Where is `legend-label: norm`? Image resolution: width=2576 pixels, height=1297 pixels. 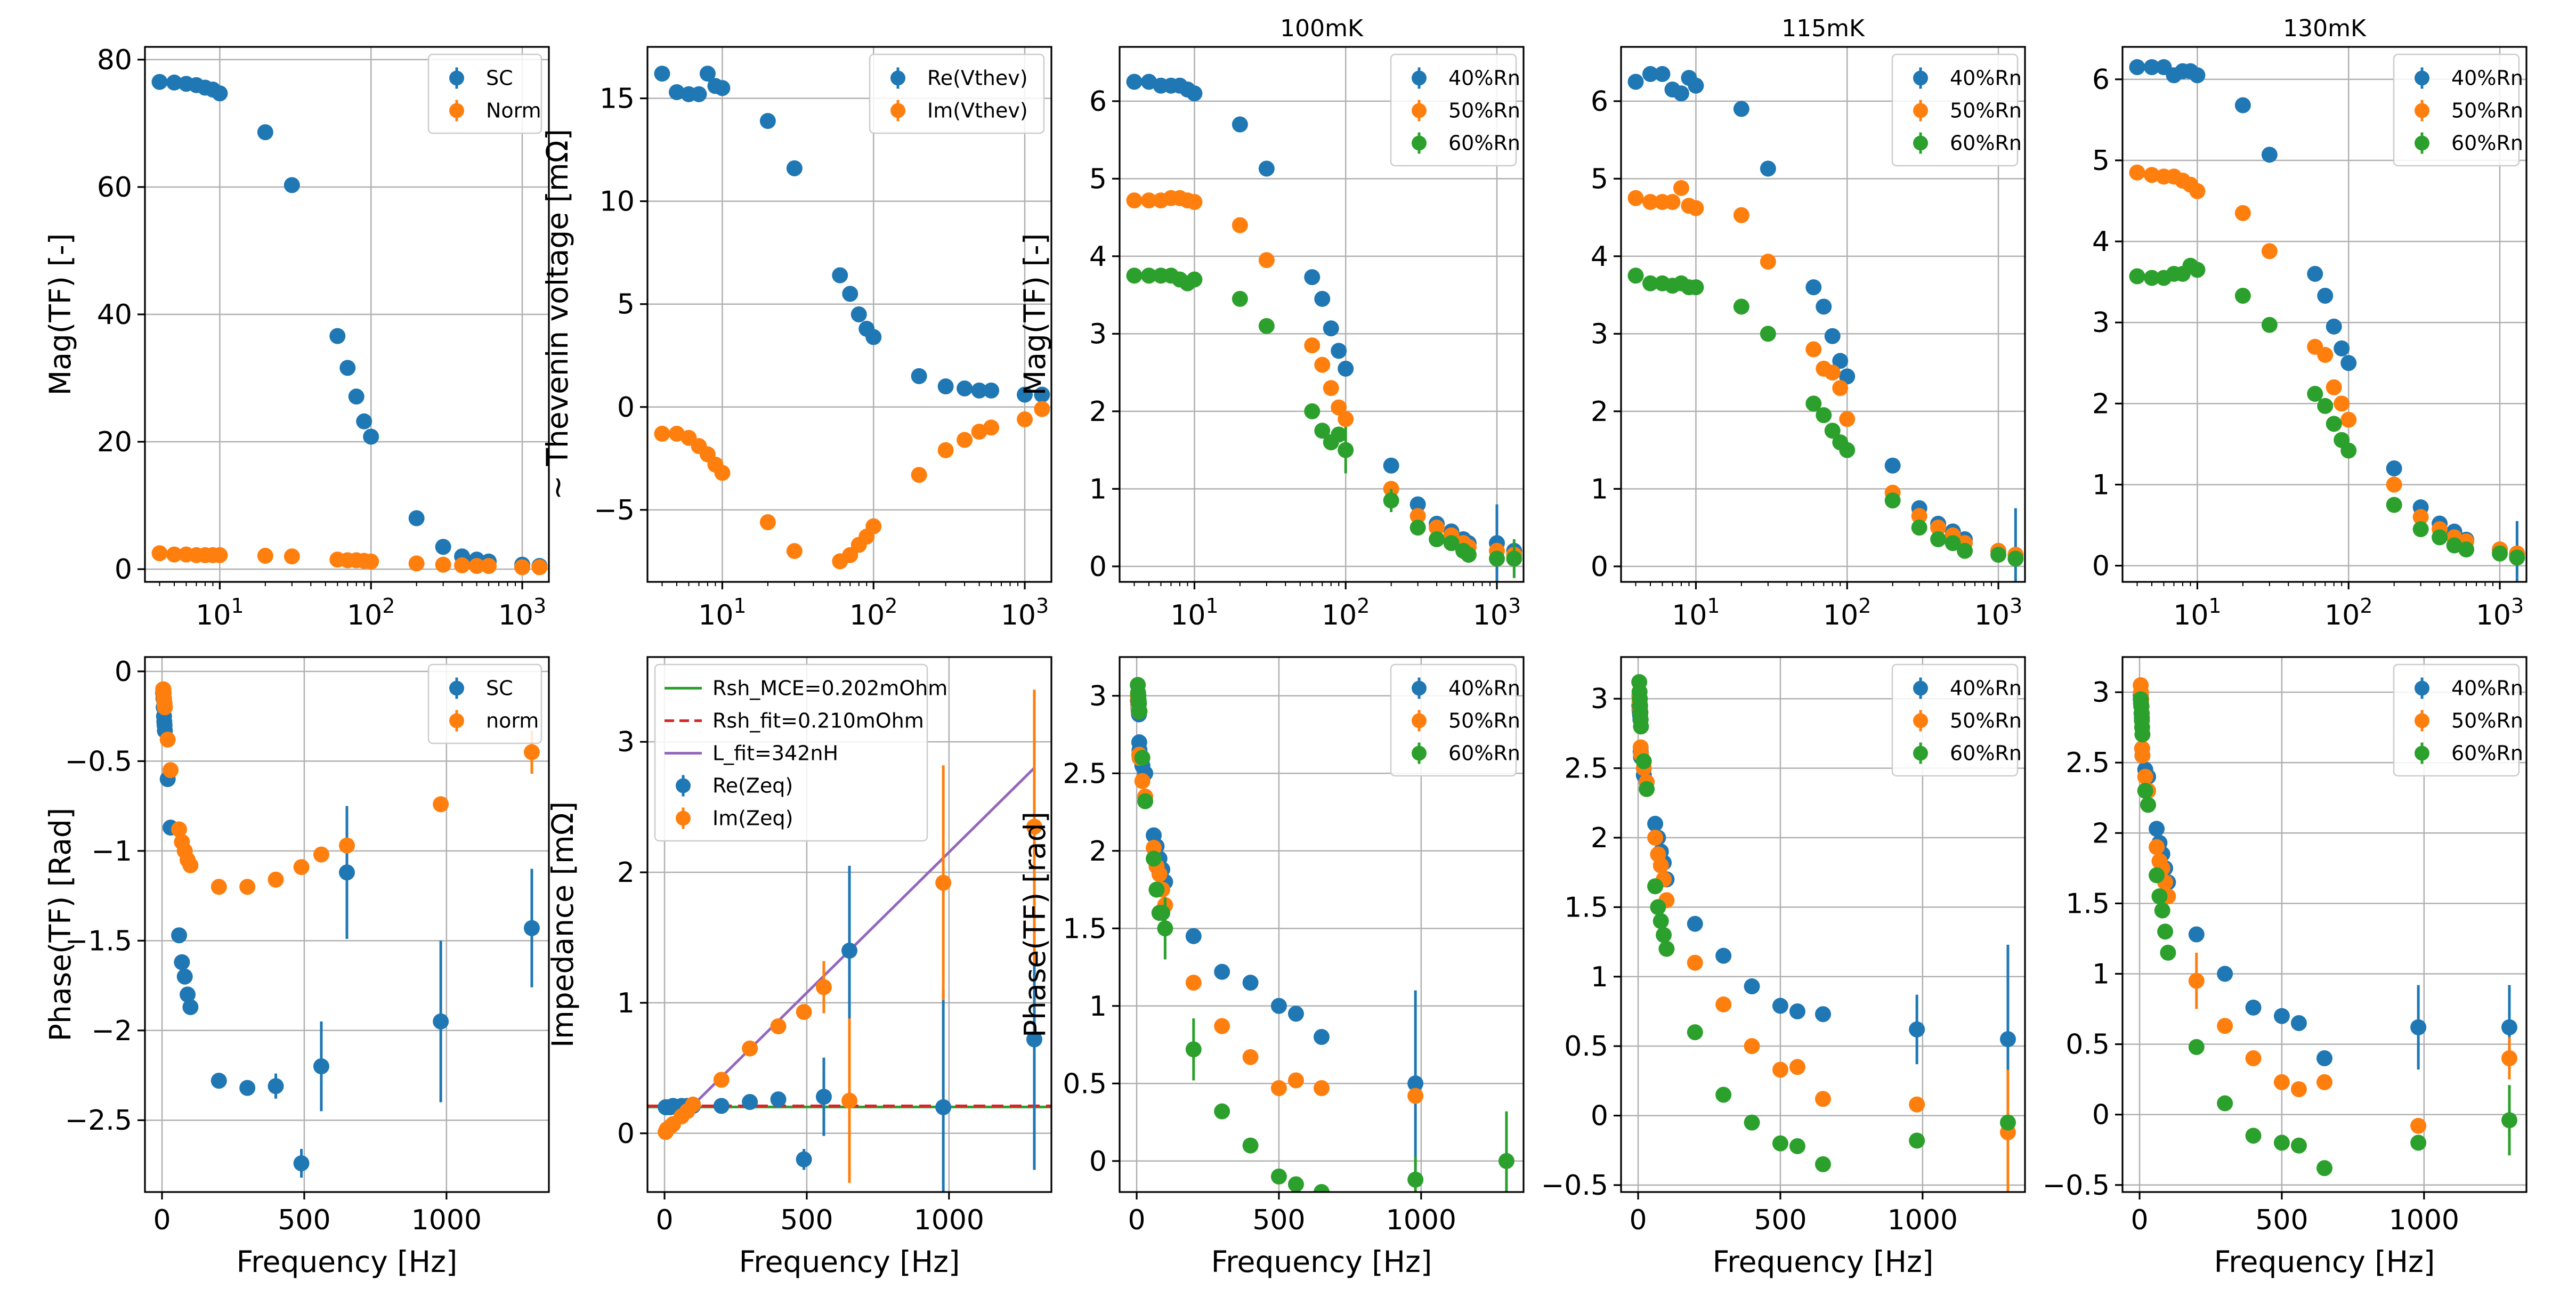 legend-label: norm is located at coordinates (512, 721).